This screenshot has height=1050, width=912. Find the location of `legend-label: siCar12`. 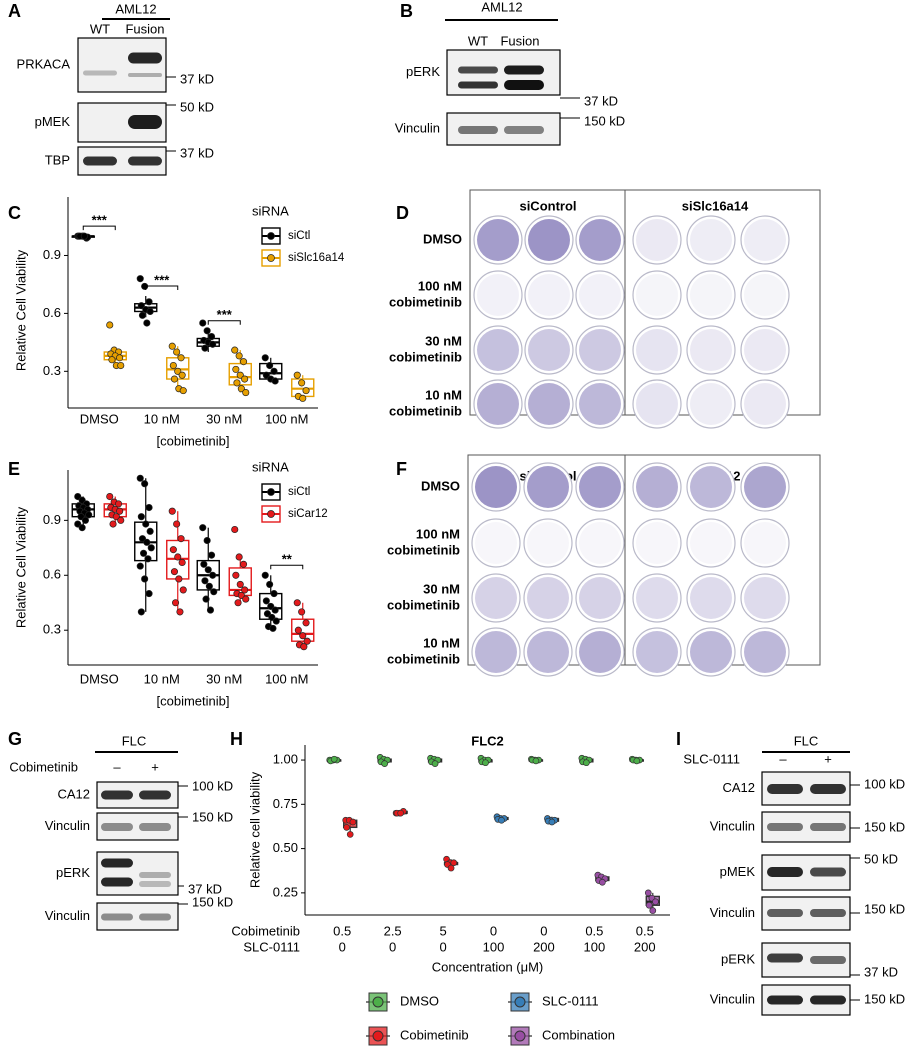

legend-label: siCar12 is located at coordinates (308, 514).